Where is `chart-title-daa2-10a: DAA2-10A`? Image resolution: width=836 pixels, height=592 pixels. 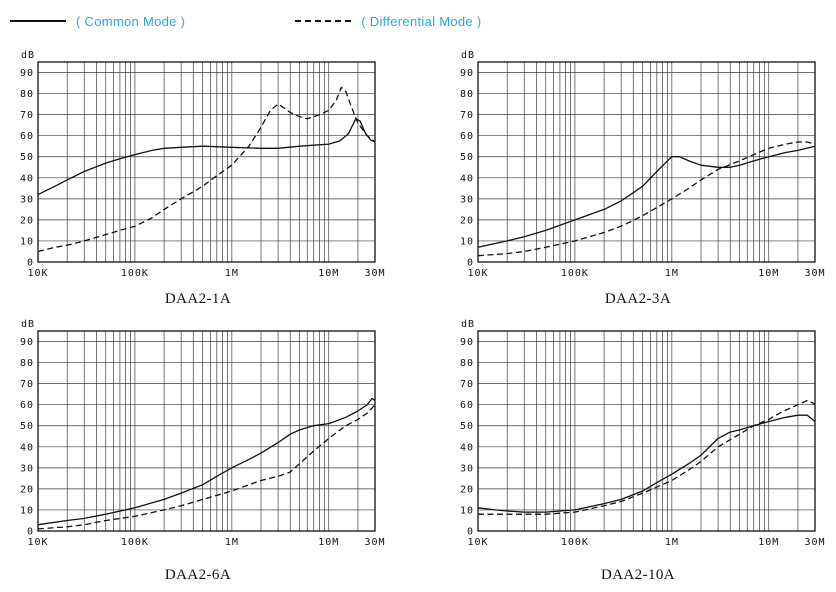 chart-title-daa2-10a: DAA2-10A is located at coordinates (638, 575).